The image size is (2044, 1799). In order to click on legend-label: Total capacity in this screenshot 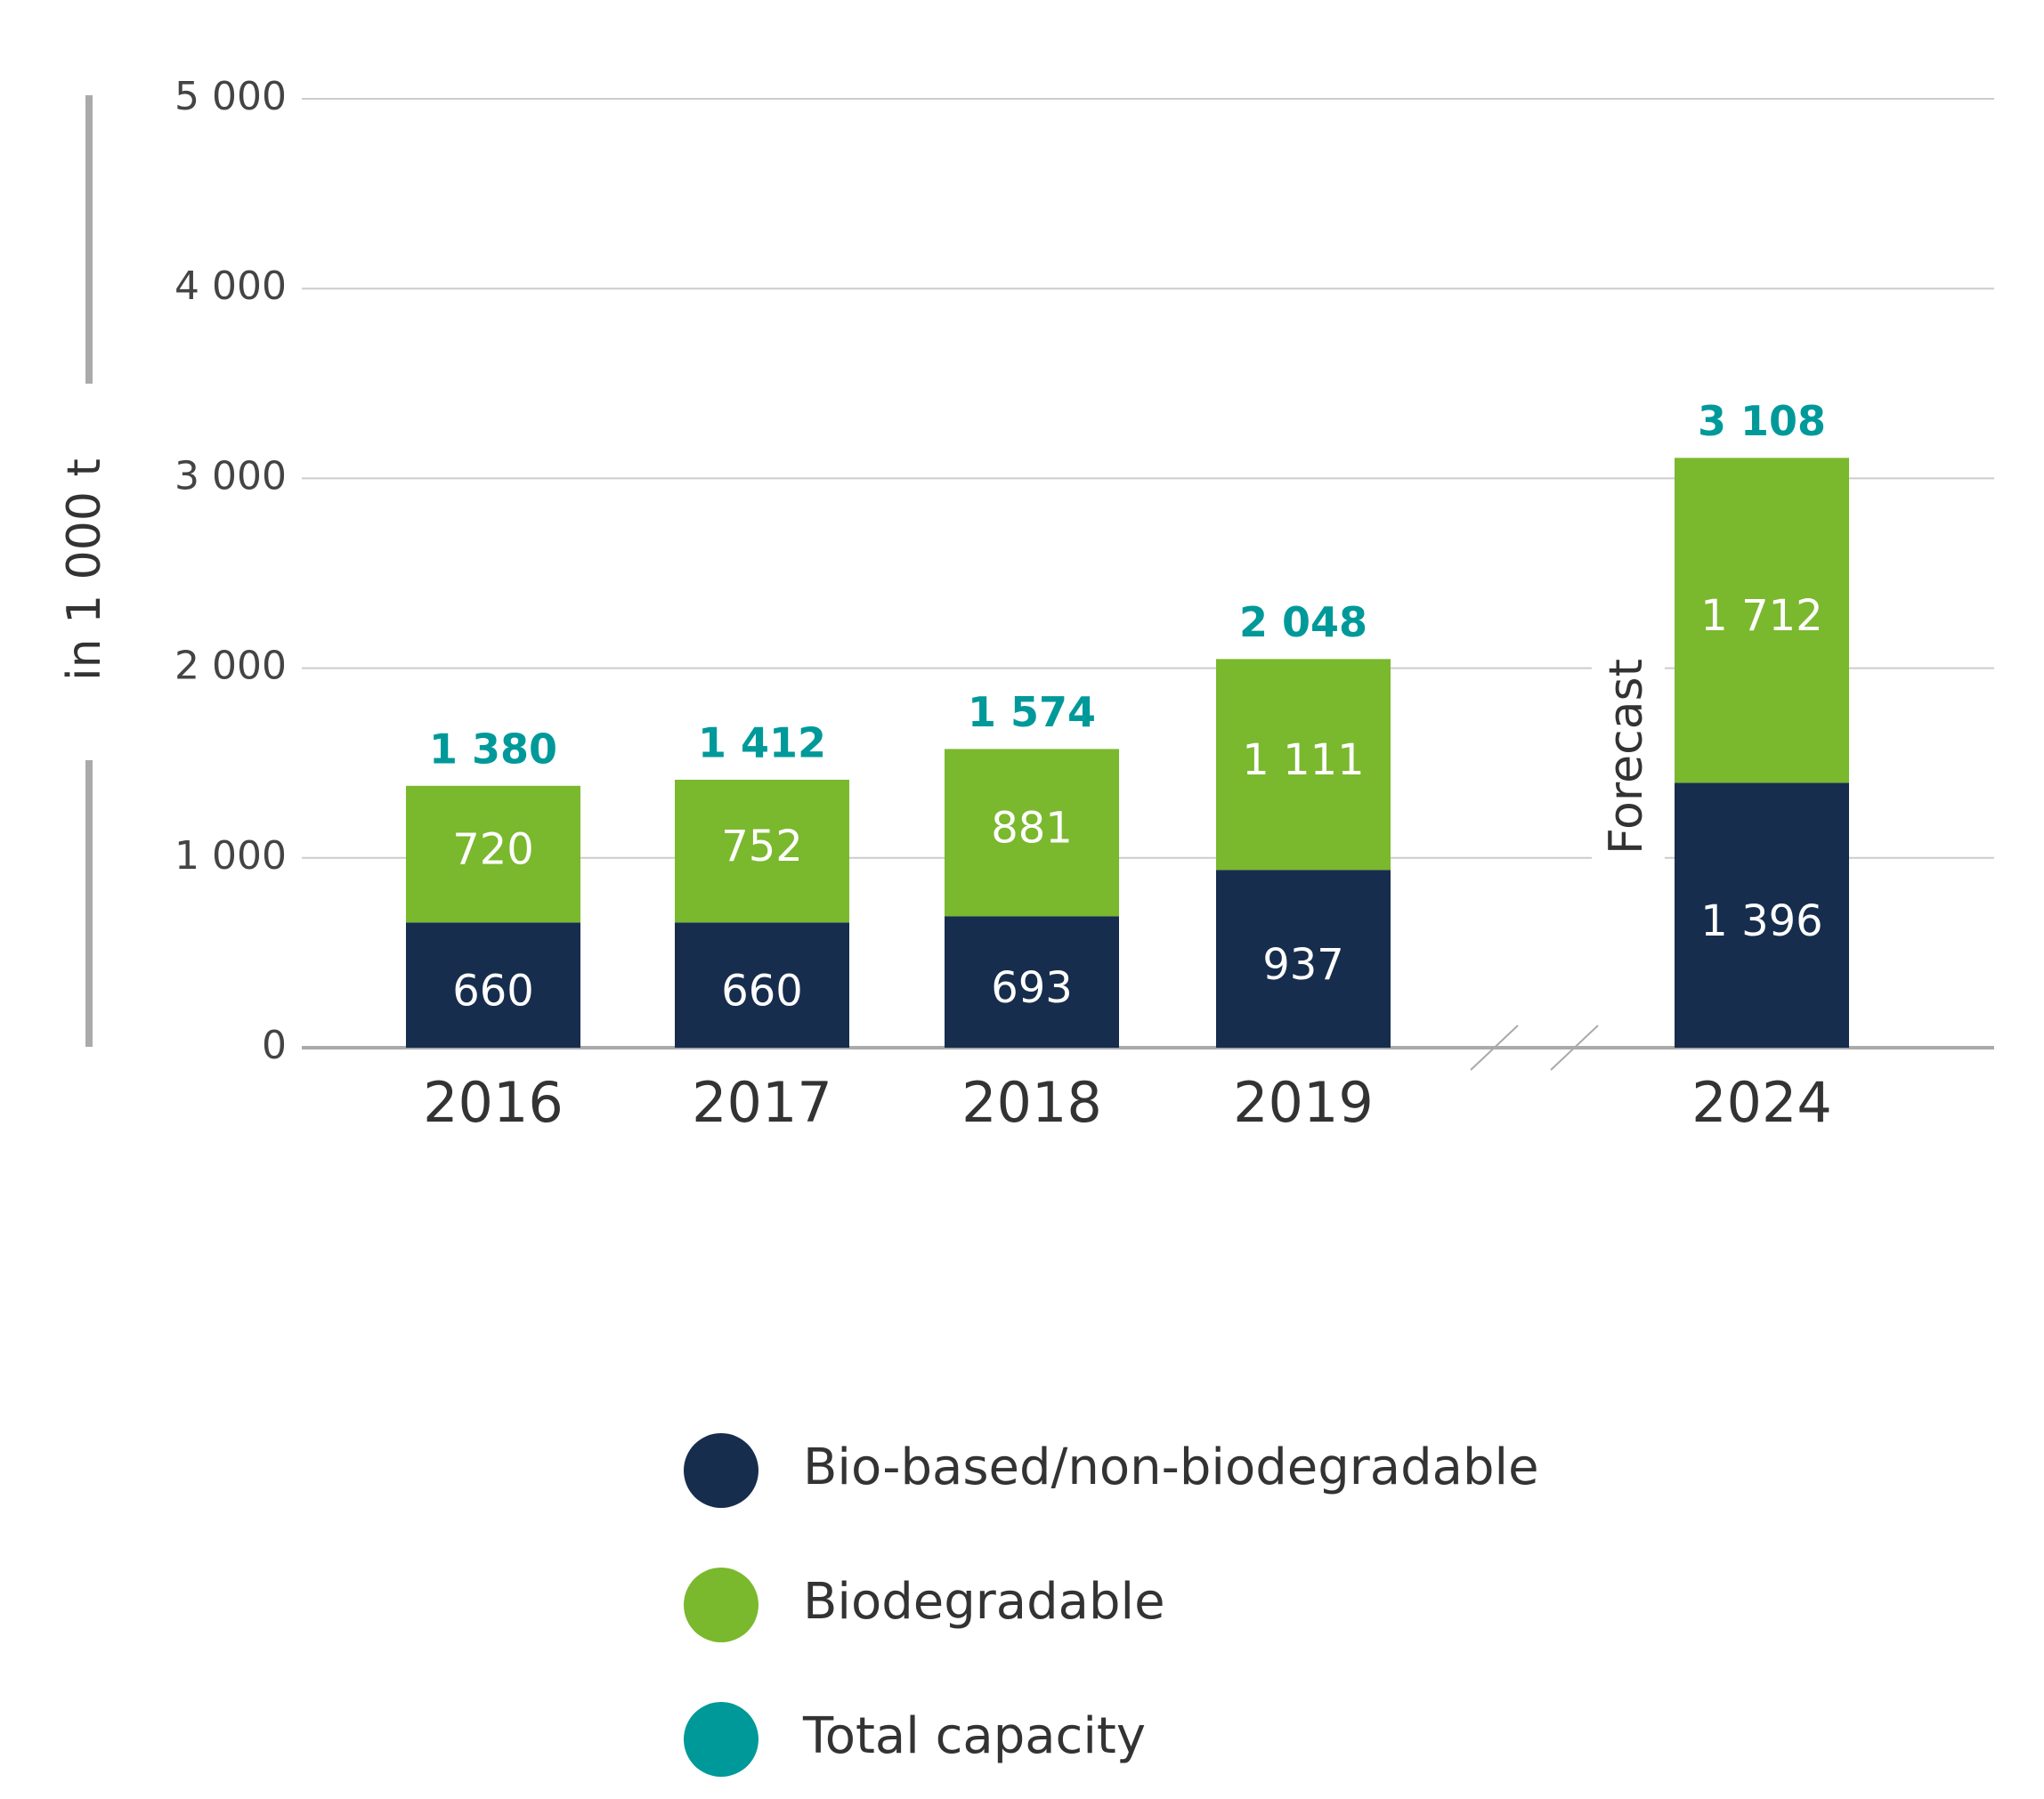, I will do `click(974, 1736)`.